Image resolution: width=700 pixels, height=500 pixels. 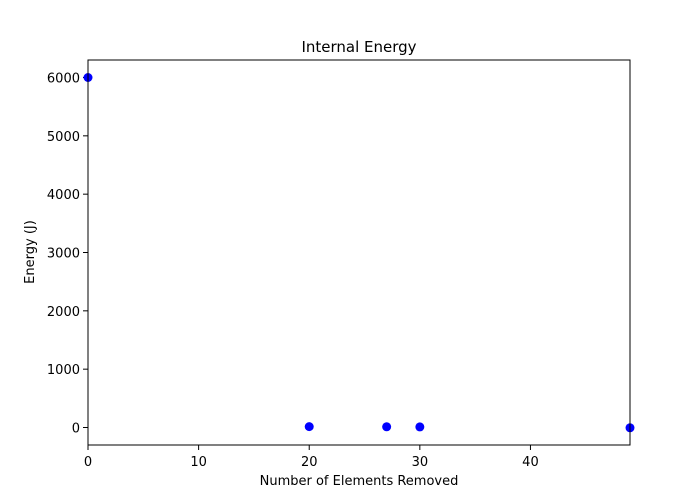 I want to click on x-tick-label: 0, so click(x=88, y=462).